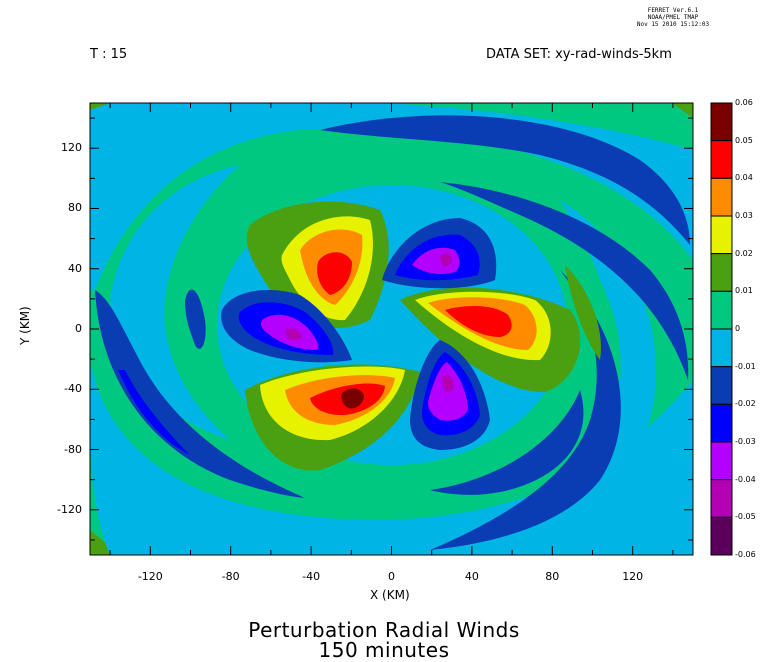 Image resolution: width=768 pixels, height=662 pixels. Describe the element at coordinates (745, 479) in the screenshot. I see `colorbar-label: -0.04` at that location.